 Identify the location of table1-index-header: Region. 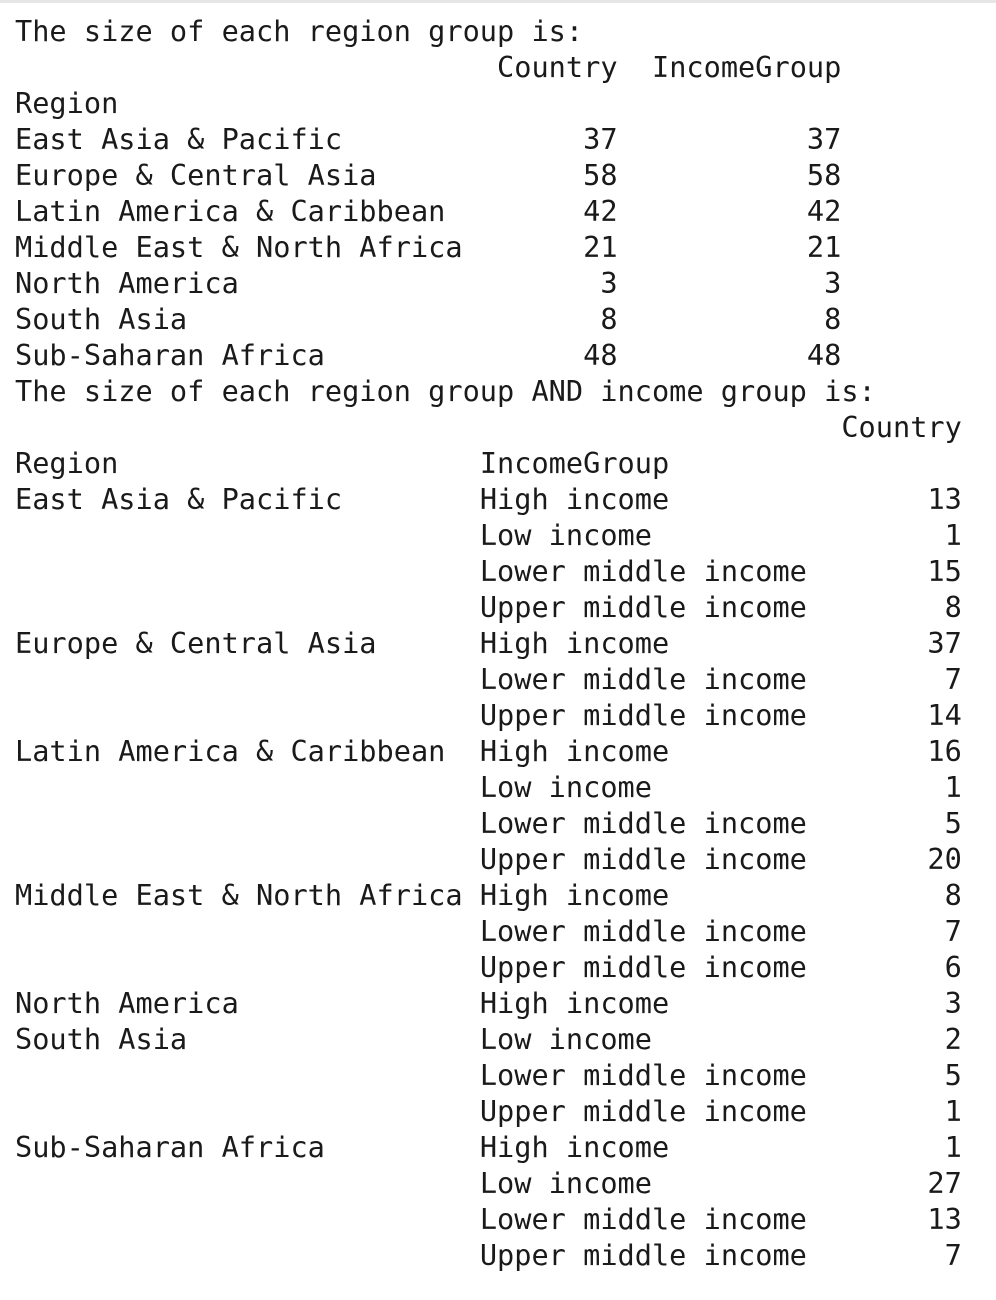
(66, 103).